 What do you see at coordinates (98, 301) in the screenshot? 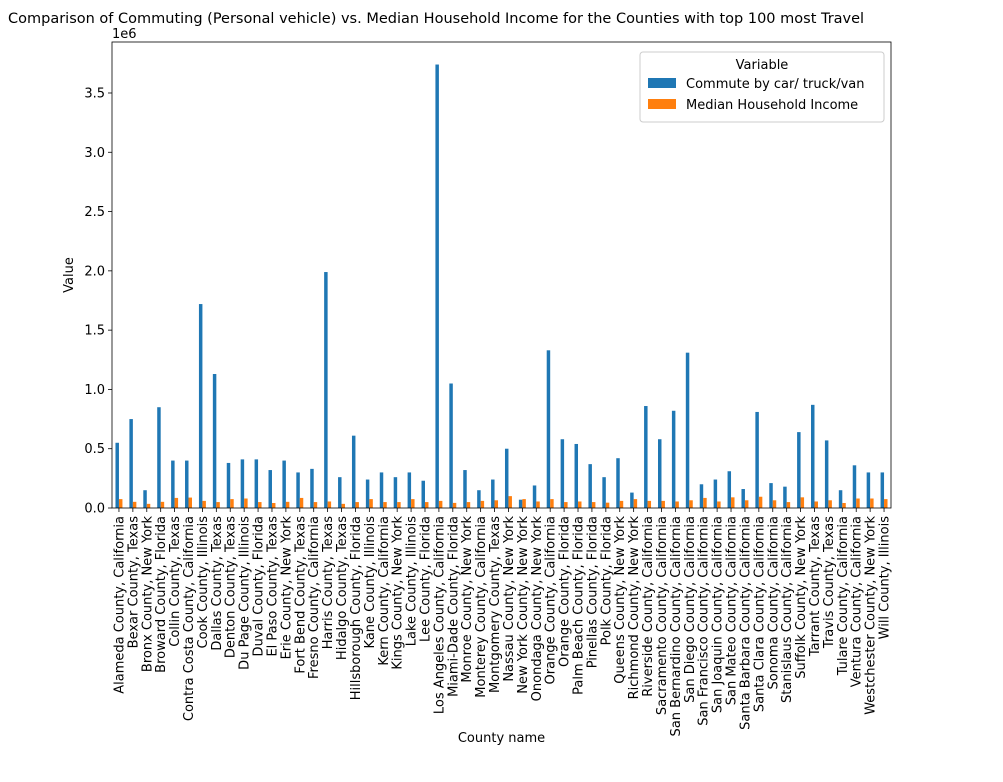
I see `y-axis: 0.0 0.5 1.0 1.5 2.0 2.5 3.0 3.5` at bounding box center [98, 301].